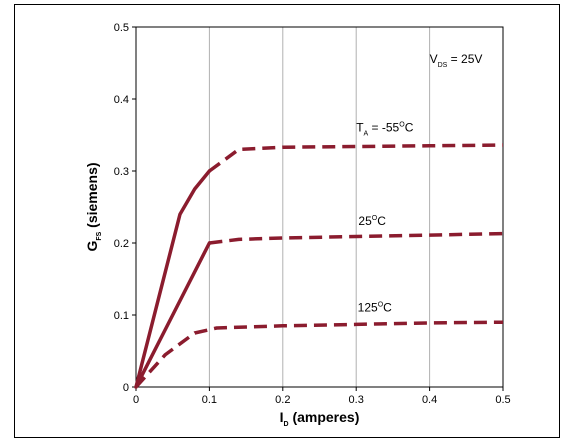 The image size is (576, 443). I want to click on x-axis-title: ID (amperes), so click(320, 418).